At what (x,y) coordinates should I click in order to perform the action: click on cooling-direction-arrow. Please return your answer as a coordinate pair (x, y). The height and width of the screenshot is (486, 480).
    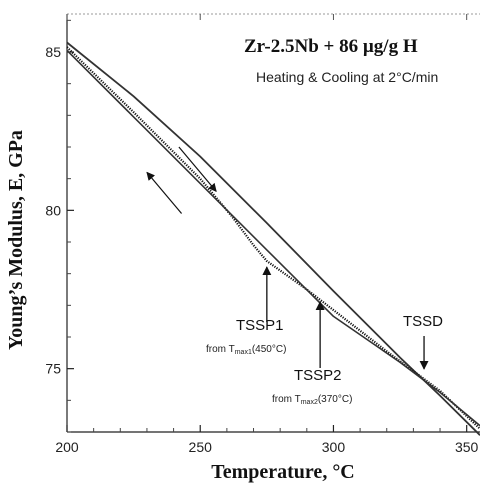
    Looking at the image, I should click on (164, 192).